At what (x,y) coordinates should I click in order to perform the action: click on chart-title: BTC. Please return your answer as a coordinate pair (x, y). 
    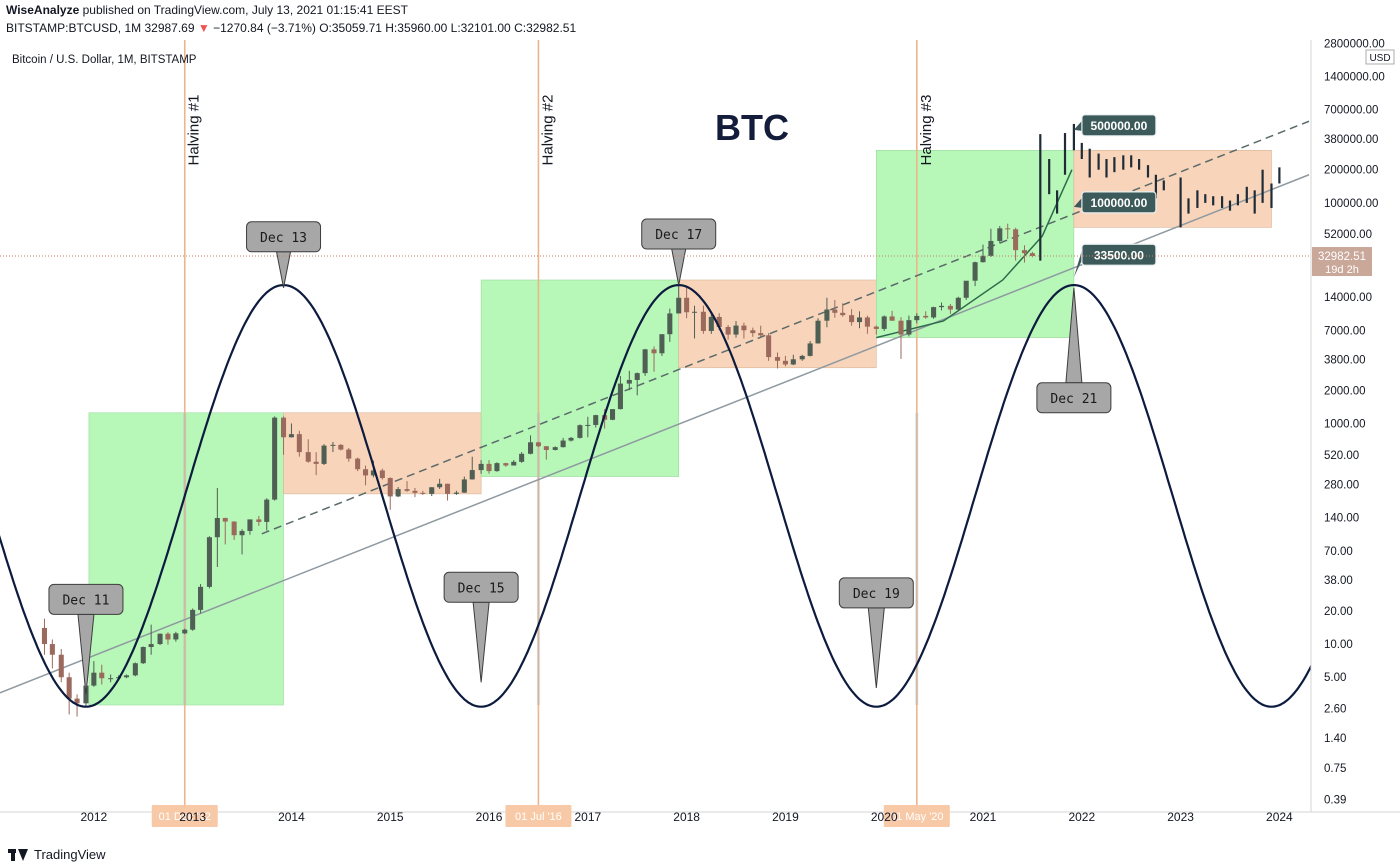
    Looking at the image, I should click on (752, 127).